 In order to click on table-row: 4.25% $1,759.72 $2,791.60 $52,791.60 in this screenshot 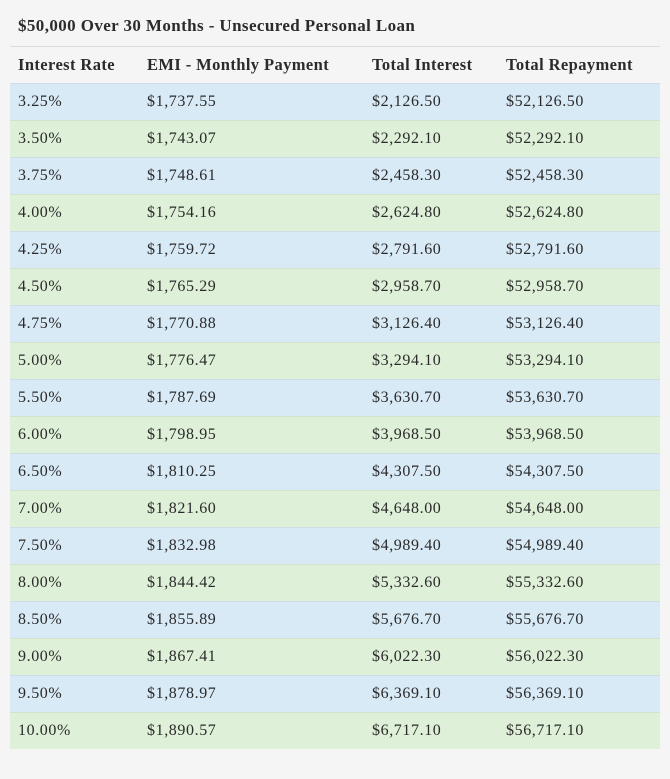, I will do `click(335, 250)`.